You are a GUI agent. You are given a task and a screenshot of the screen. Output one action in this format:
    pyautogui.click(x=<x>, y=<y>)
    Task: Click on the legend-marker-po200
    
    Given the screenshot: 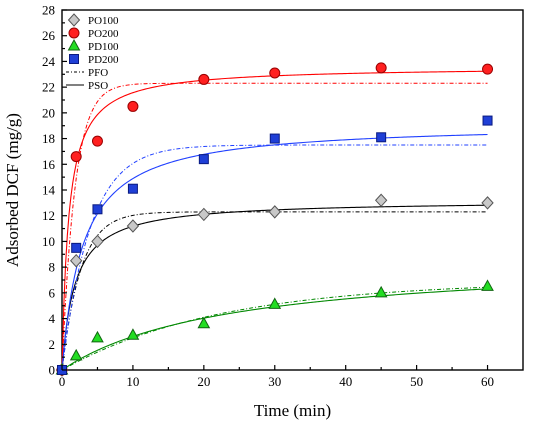 What is the action you would take?
    pyautogui.click(x=74, y=33)
    